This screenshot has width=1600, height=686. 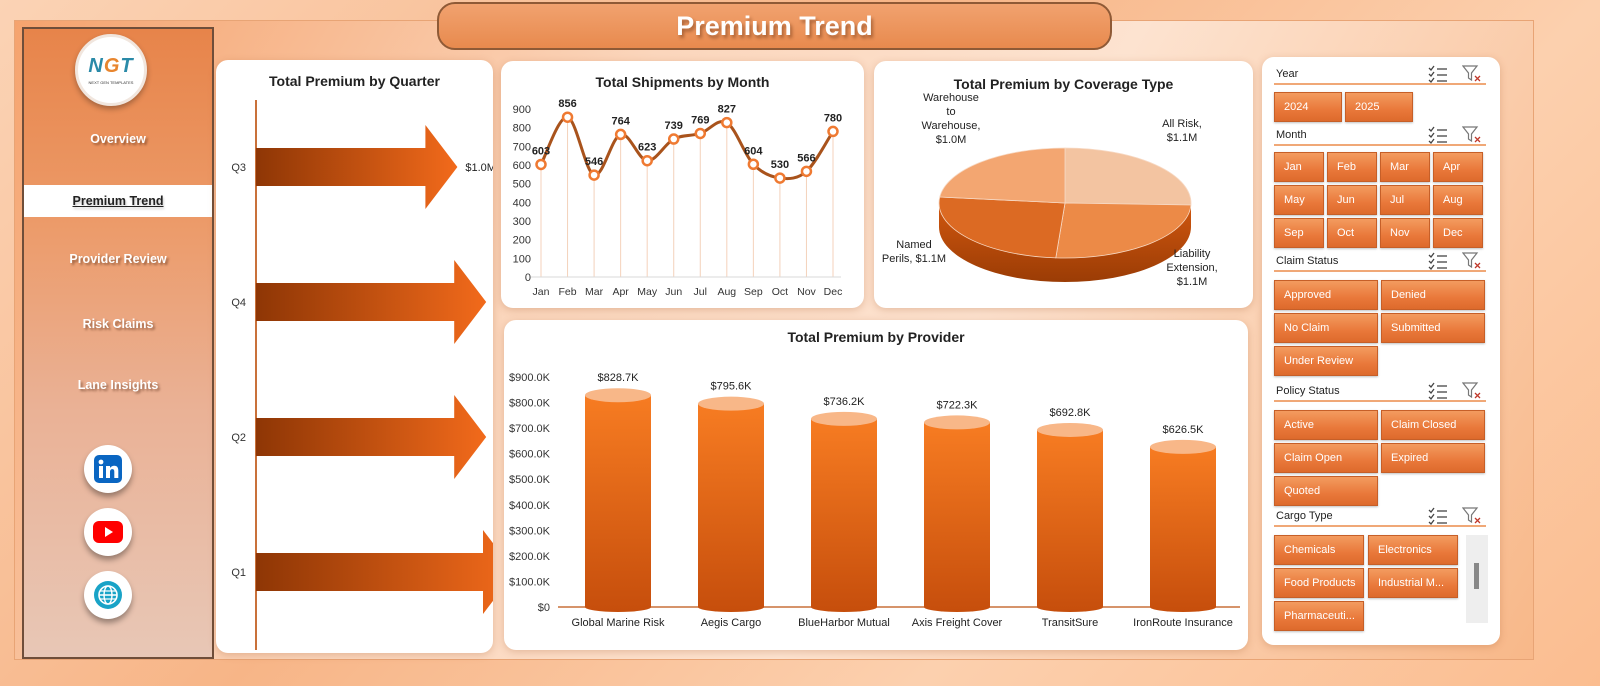 What do you see at coordinates (1433, 425) in the screenshot?
I see `slicer-option-policy_status: Claim Closed` at bounding box center [1433, 425].